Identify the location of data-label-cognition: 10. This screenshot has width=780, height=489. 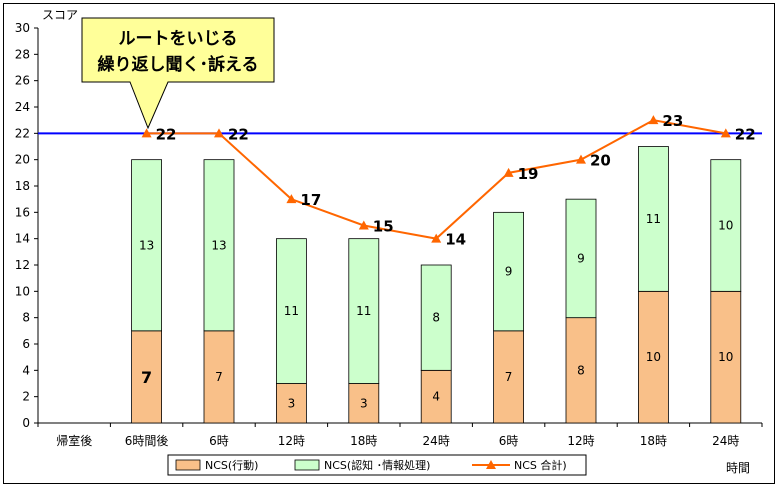
(725, 226).